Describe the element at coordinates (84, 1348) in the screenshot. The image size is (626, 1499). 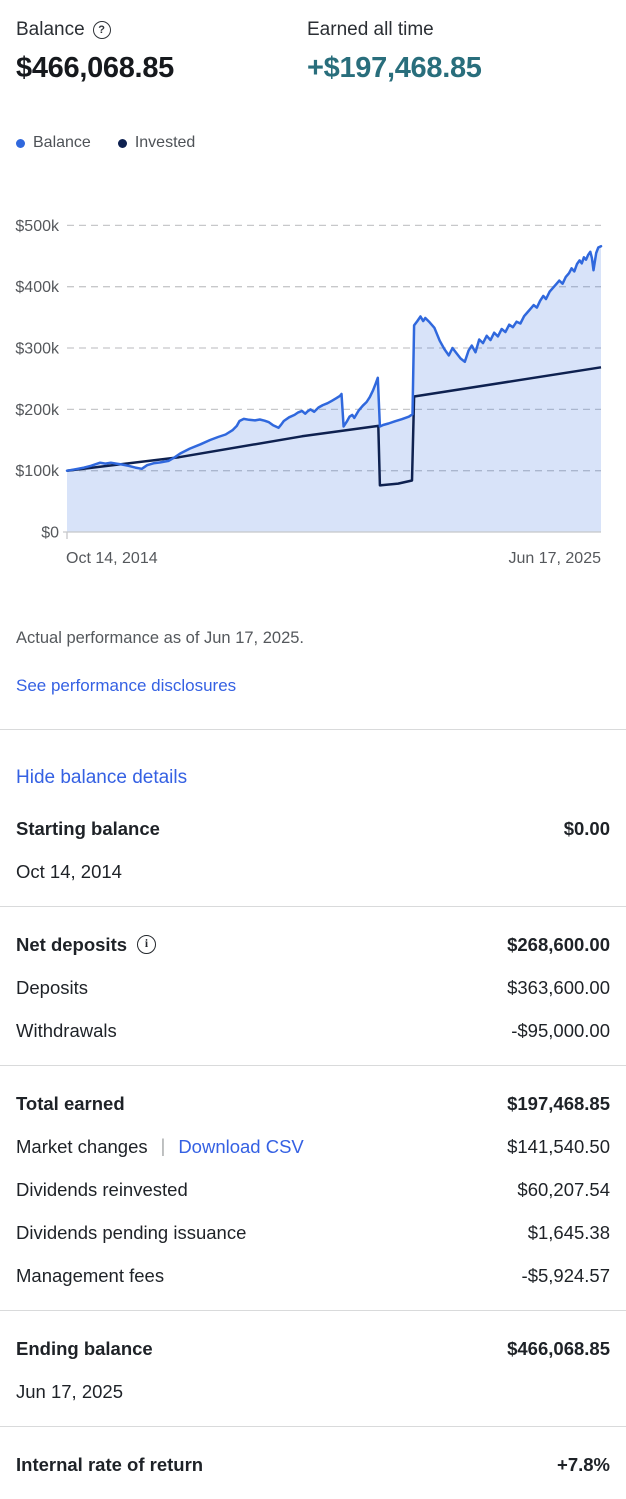
I see `row-label: Ending balance` at that location.